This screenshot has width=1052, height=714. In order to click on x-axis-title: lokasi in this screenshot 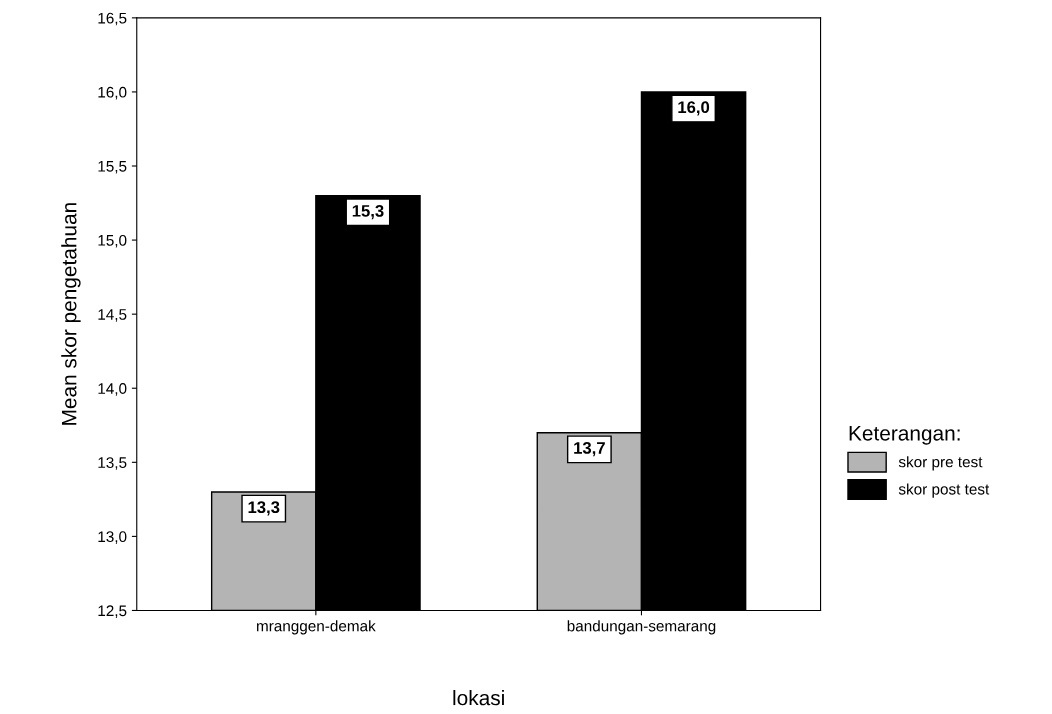, I will do `click(478, 697)`.